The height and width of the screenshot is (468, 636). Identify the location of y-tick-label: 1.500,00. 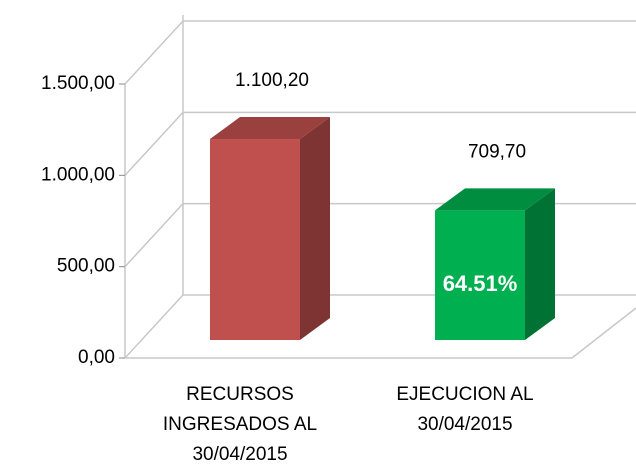
(78, 83).